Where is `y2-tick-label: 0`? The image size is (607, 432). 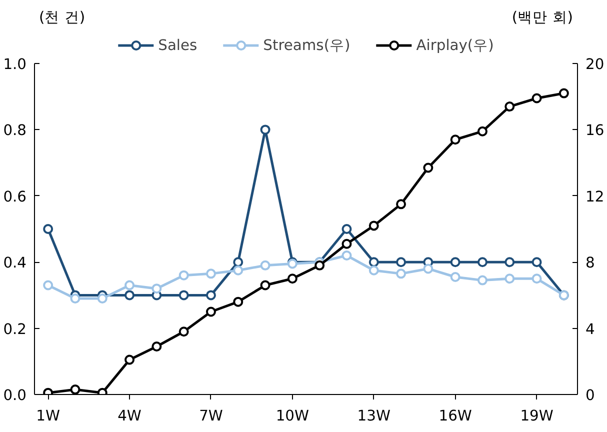
y2-tick-label: 0 is located at coordinates (590, 395).